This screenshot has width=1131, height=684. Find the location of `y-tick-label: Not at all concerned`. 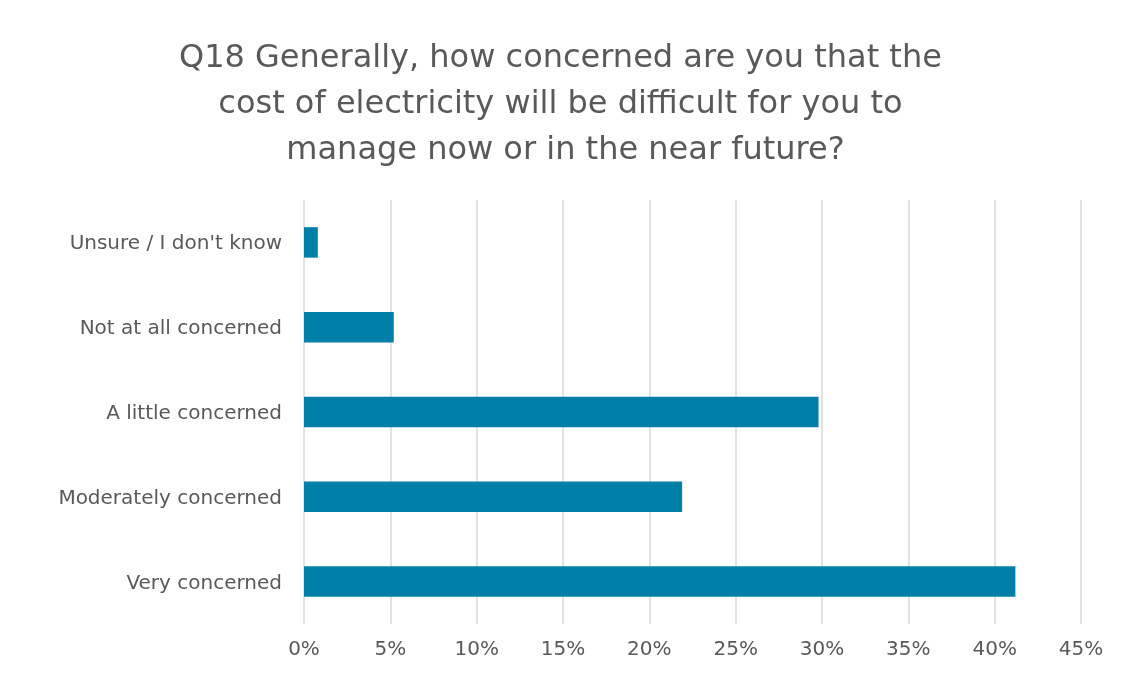

y-tick-label: Not at all concerned is located at coordinates (180, 327).